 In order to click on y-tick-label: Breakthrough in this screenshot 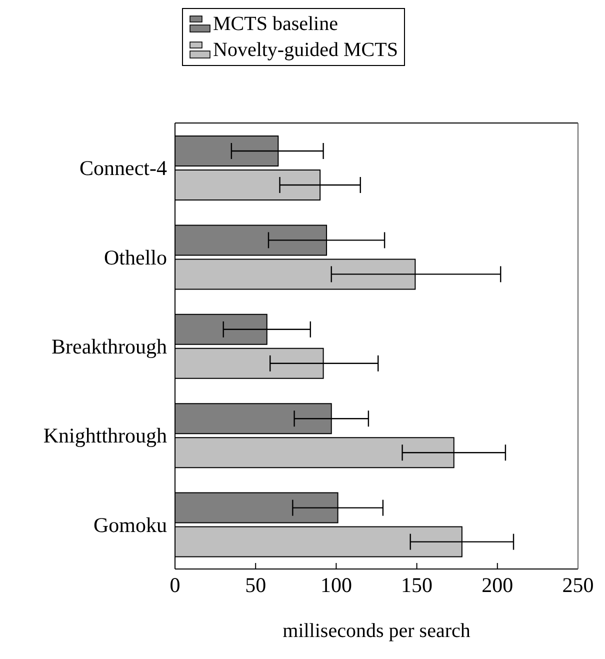, I will do `click(110, 346)`.